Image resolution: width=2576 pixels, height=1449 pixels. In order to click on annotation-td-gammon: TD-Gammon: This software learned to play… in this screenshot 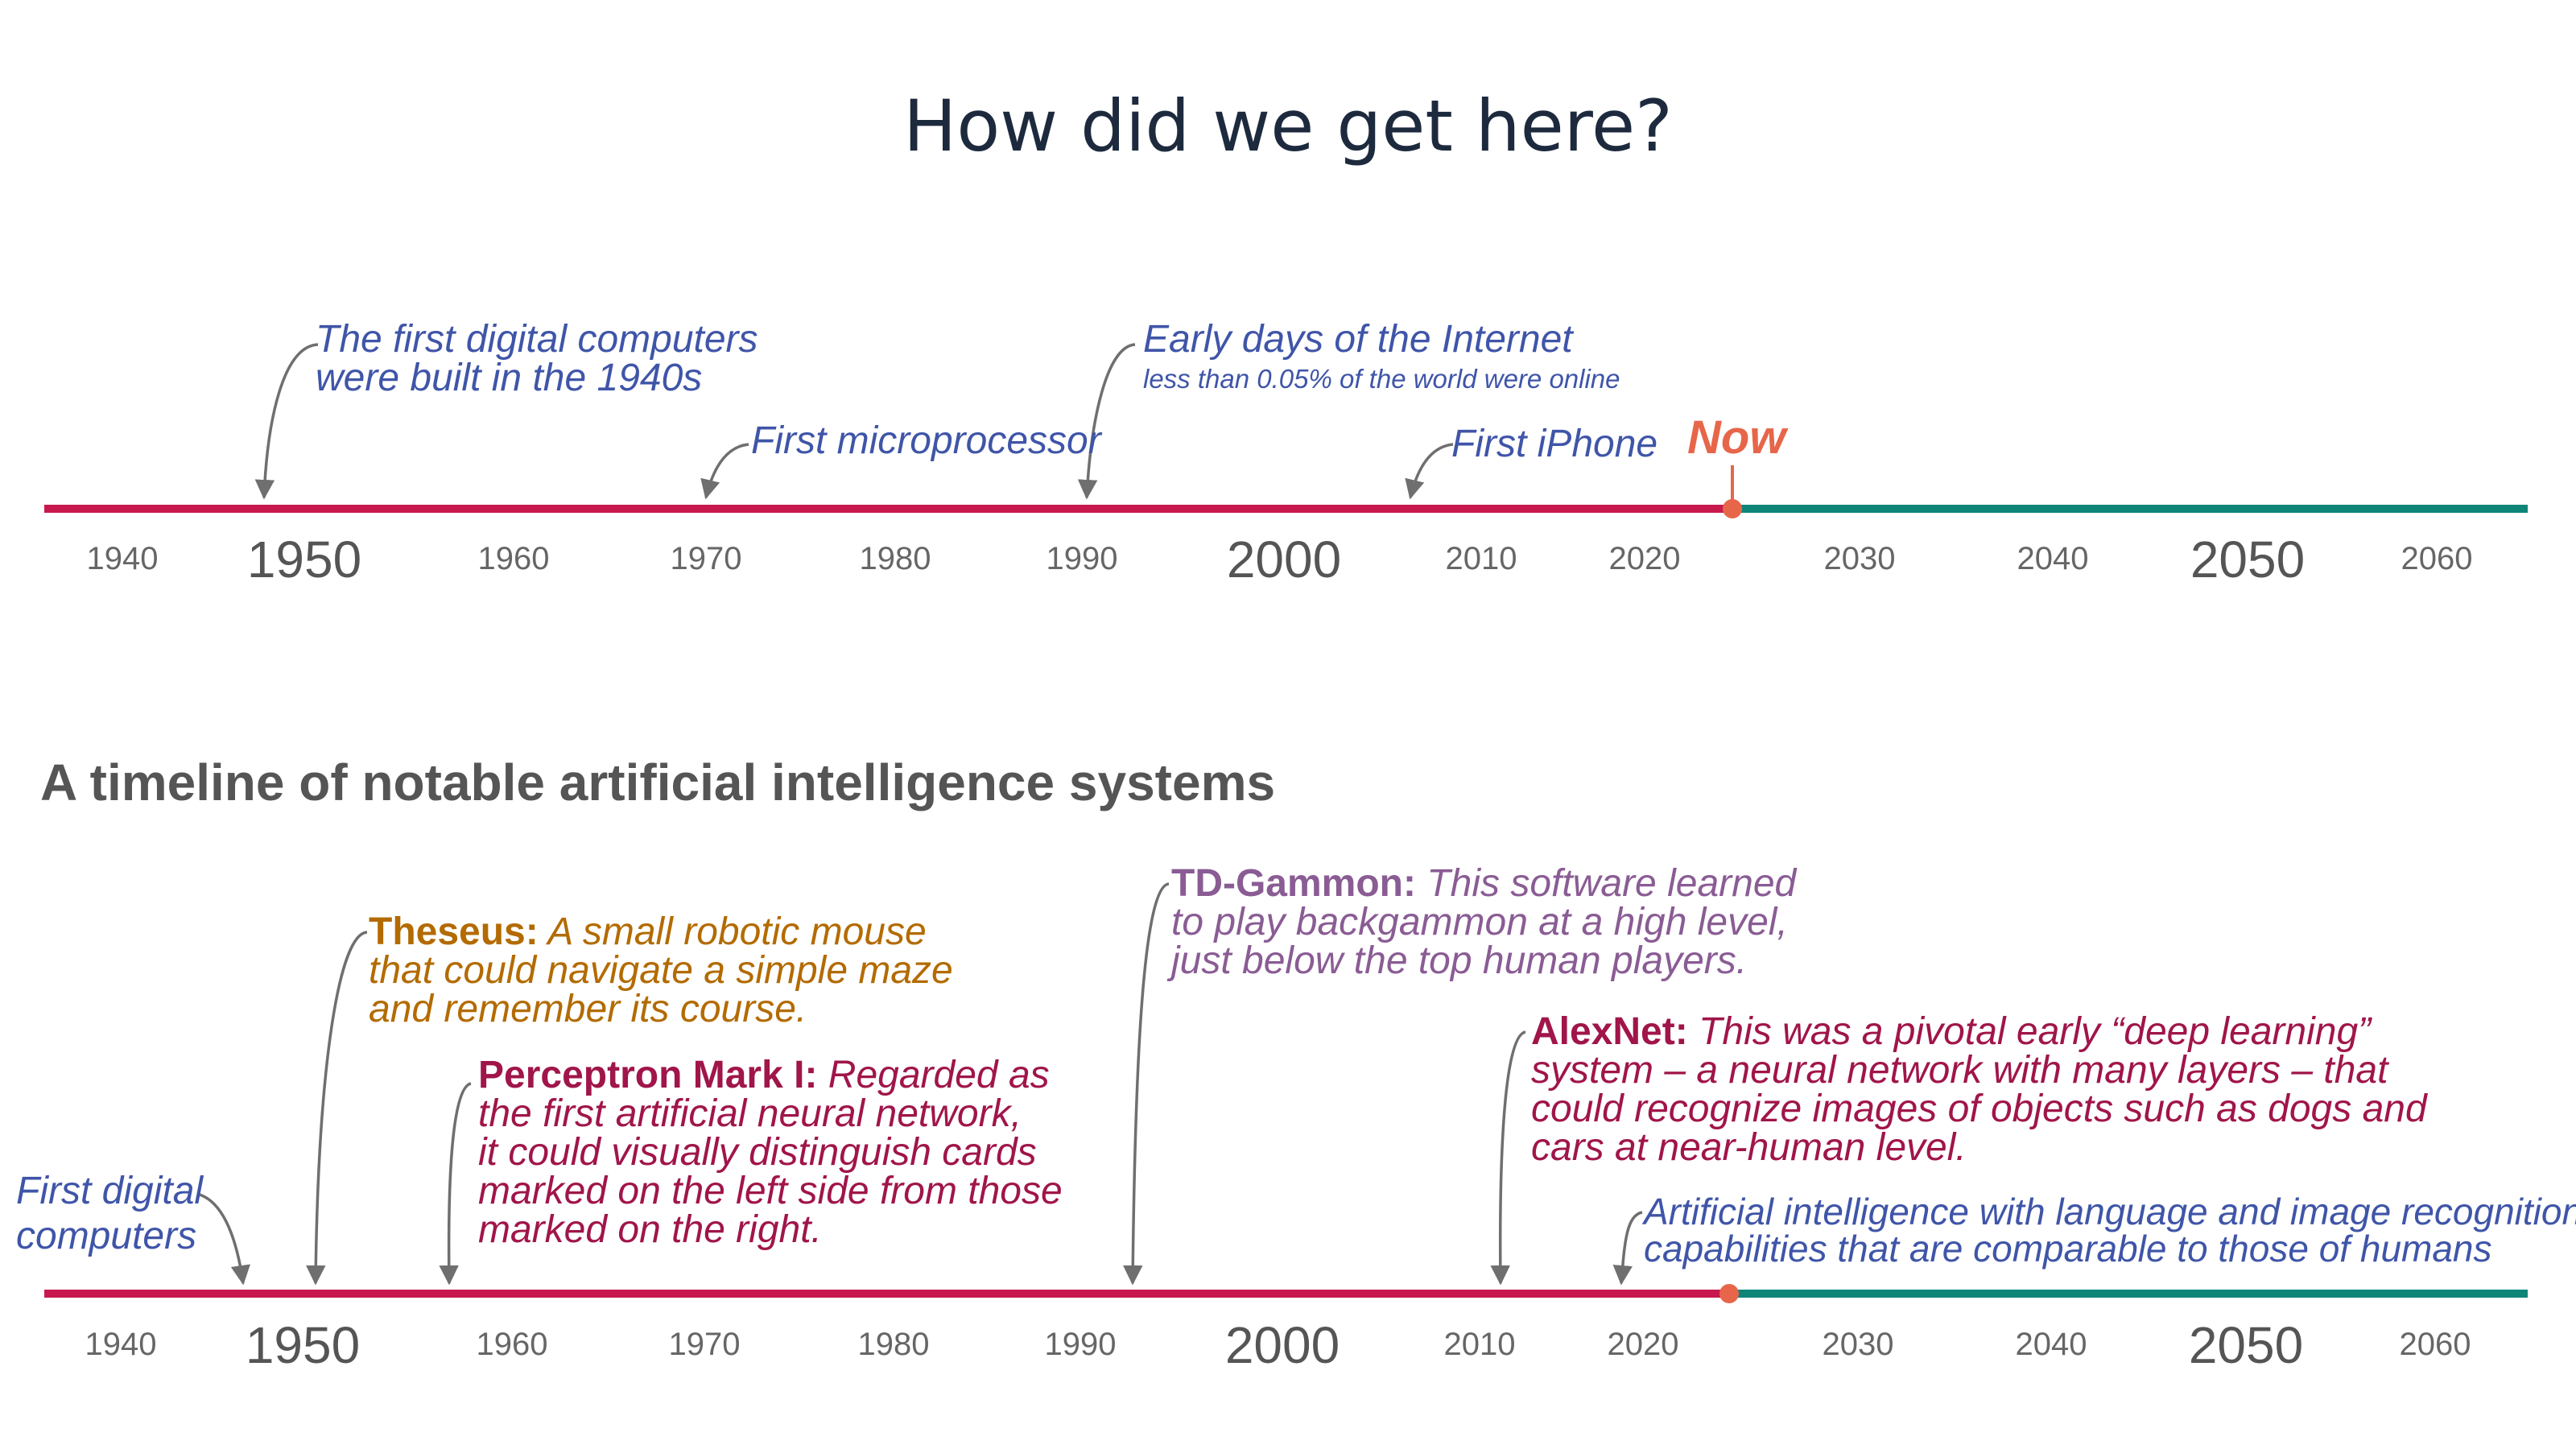, I will do `click(1483, 923)`.